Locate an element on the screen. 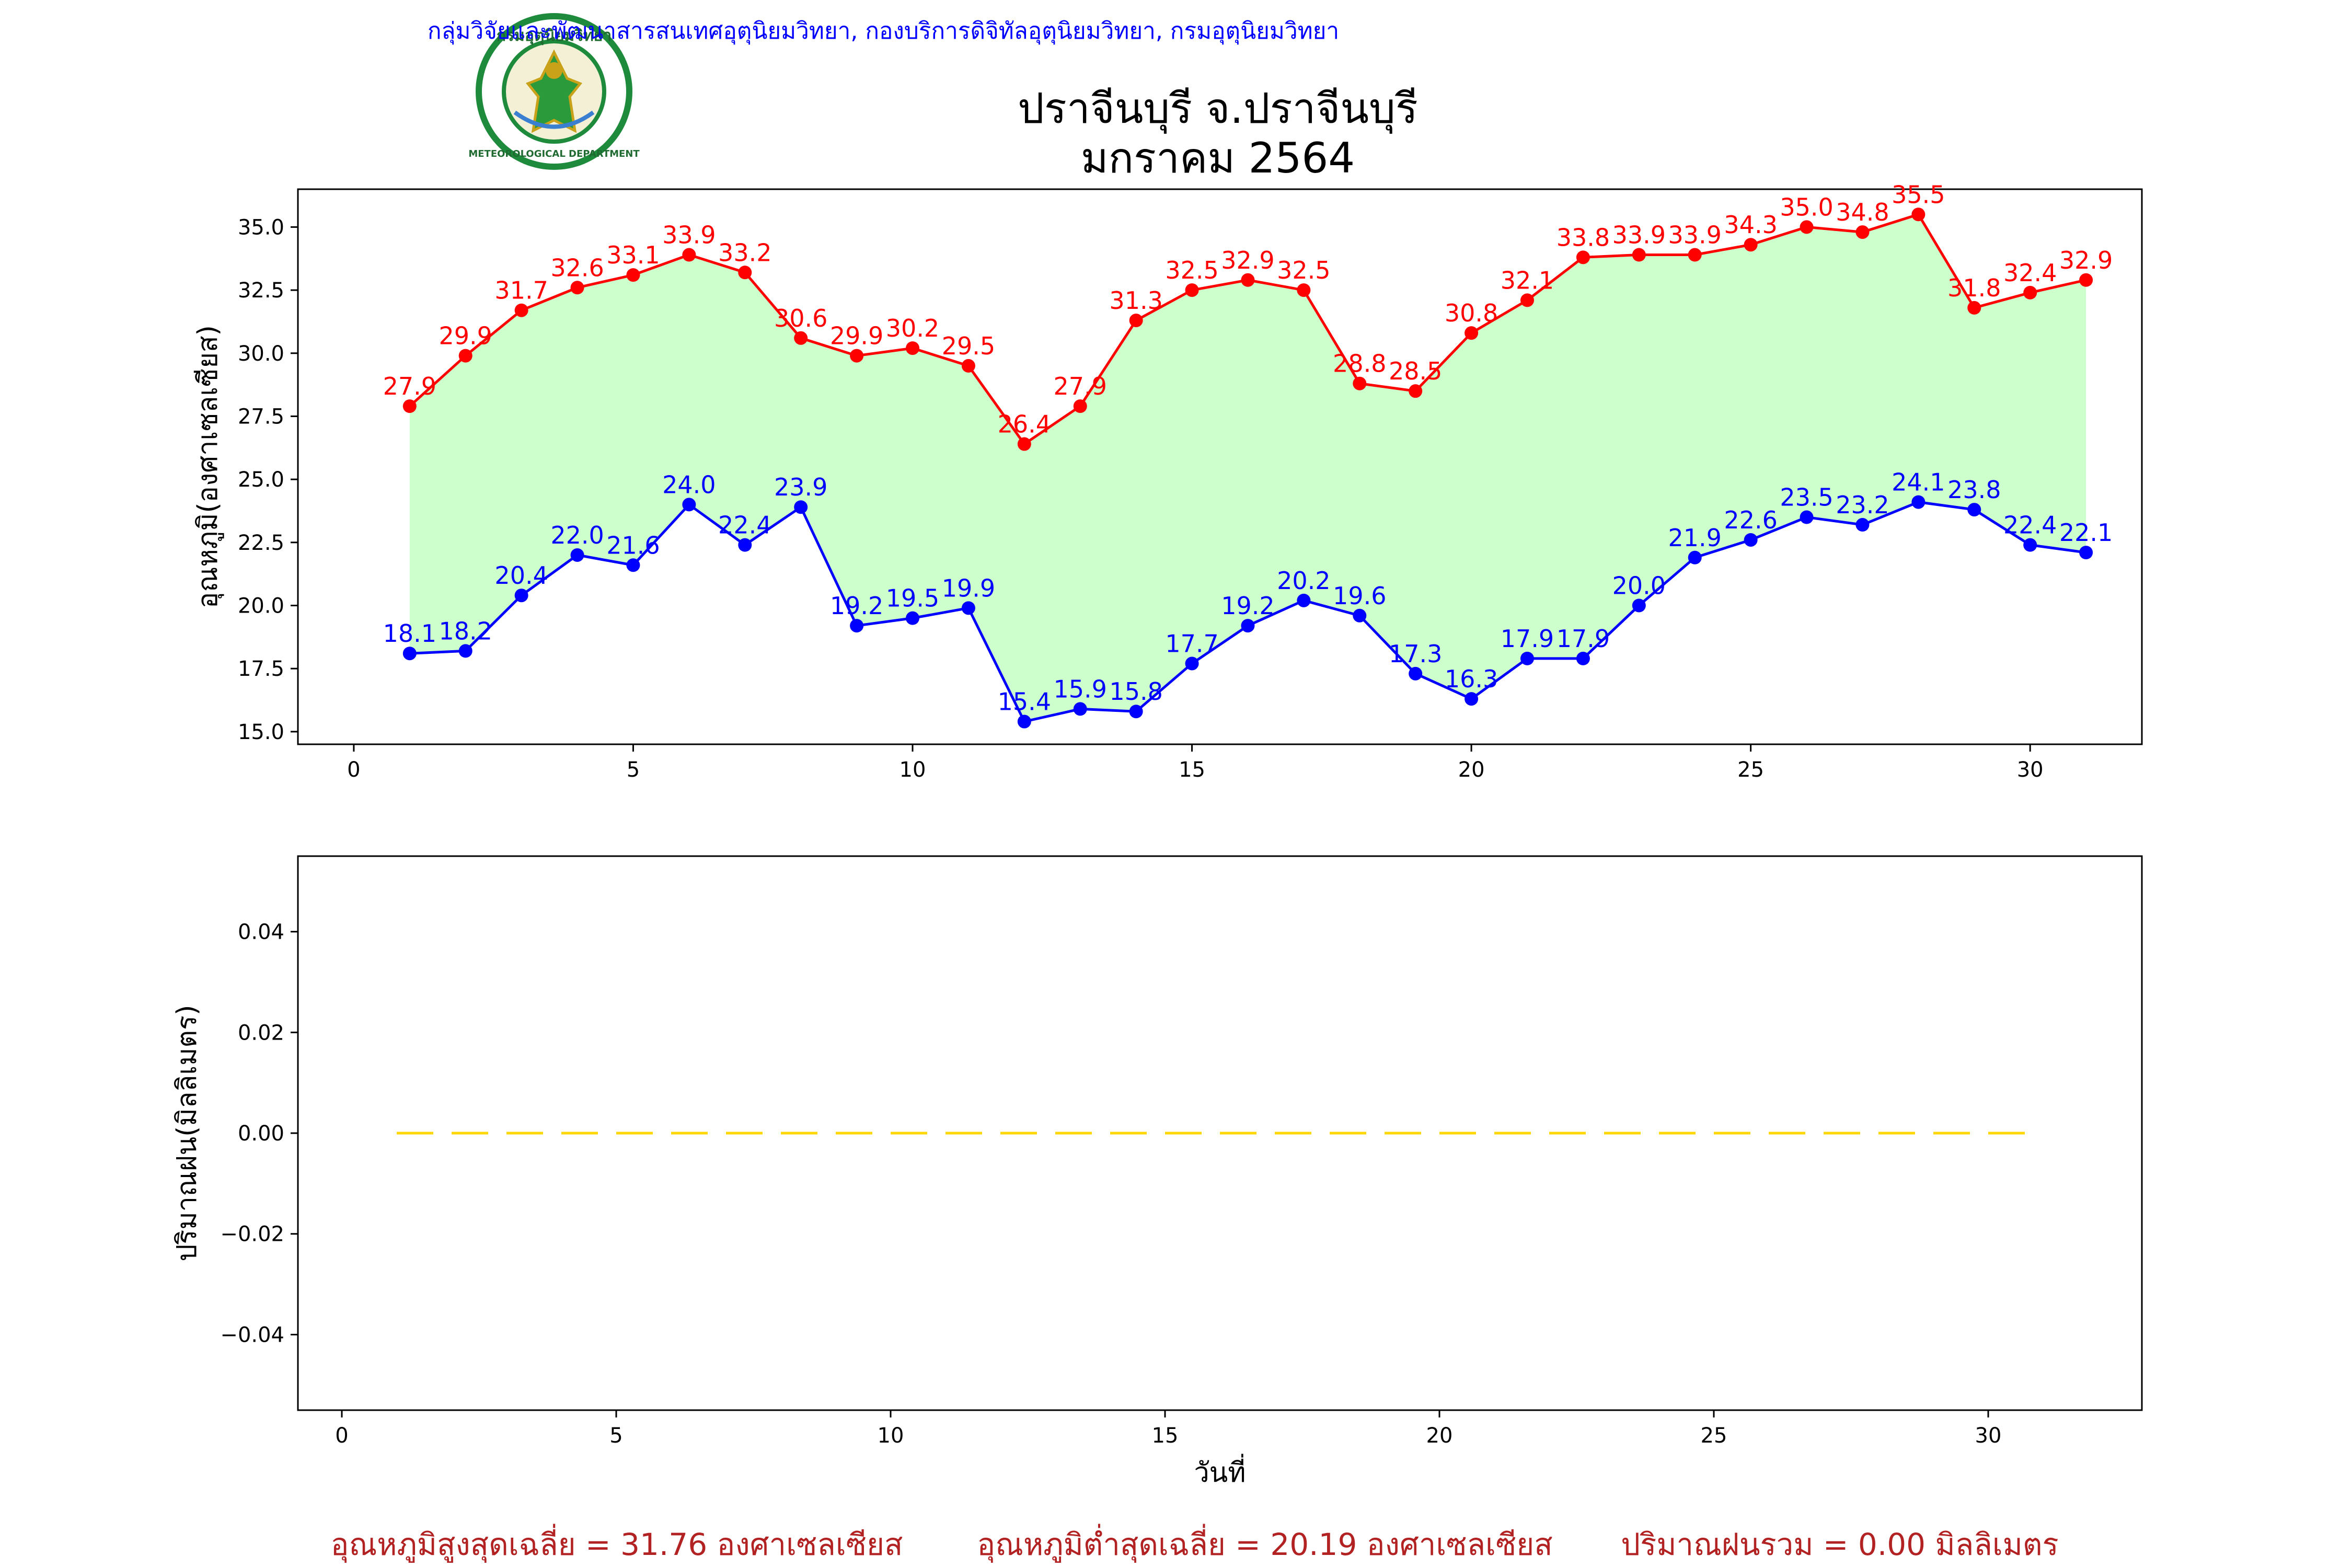 The width and height of the screenshot is (2352, 1568). max-data-label: 28.5 is located at coordinates (1415, 371).